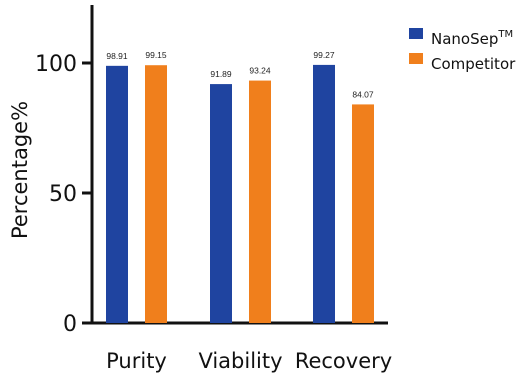 This screenshot has width=522, height=378. I want to click on x-category-label: Recovery, so click(343, 361).